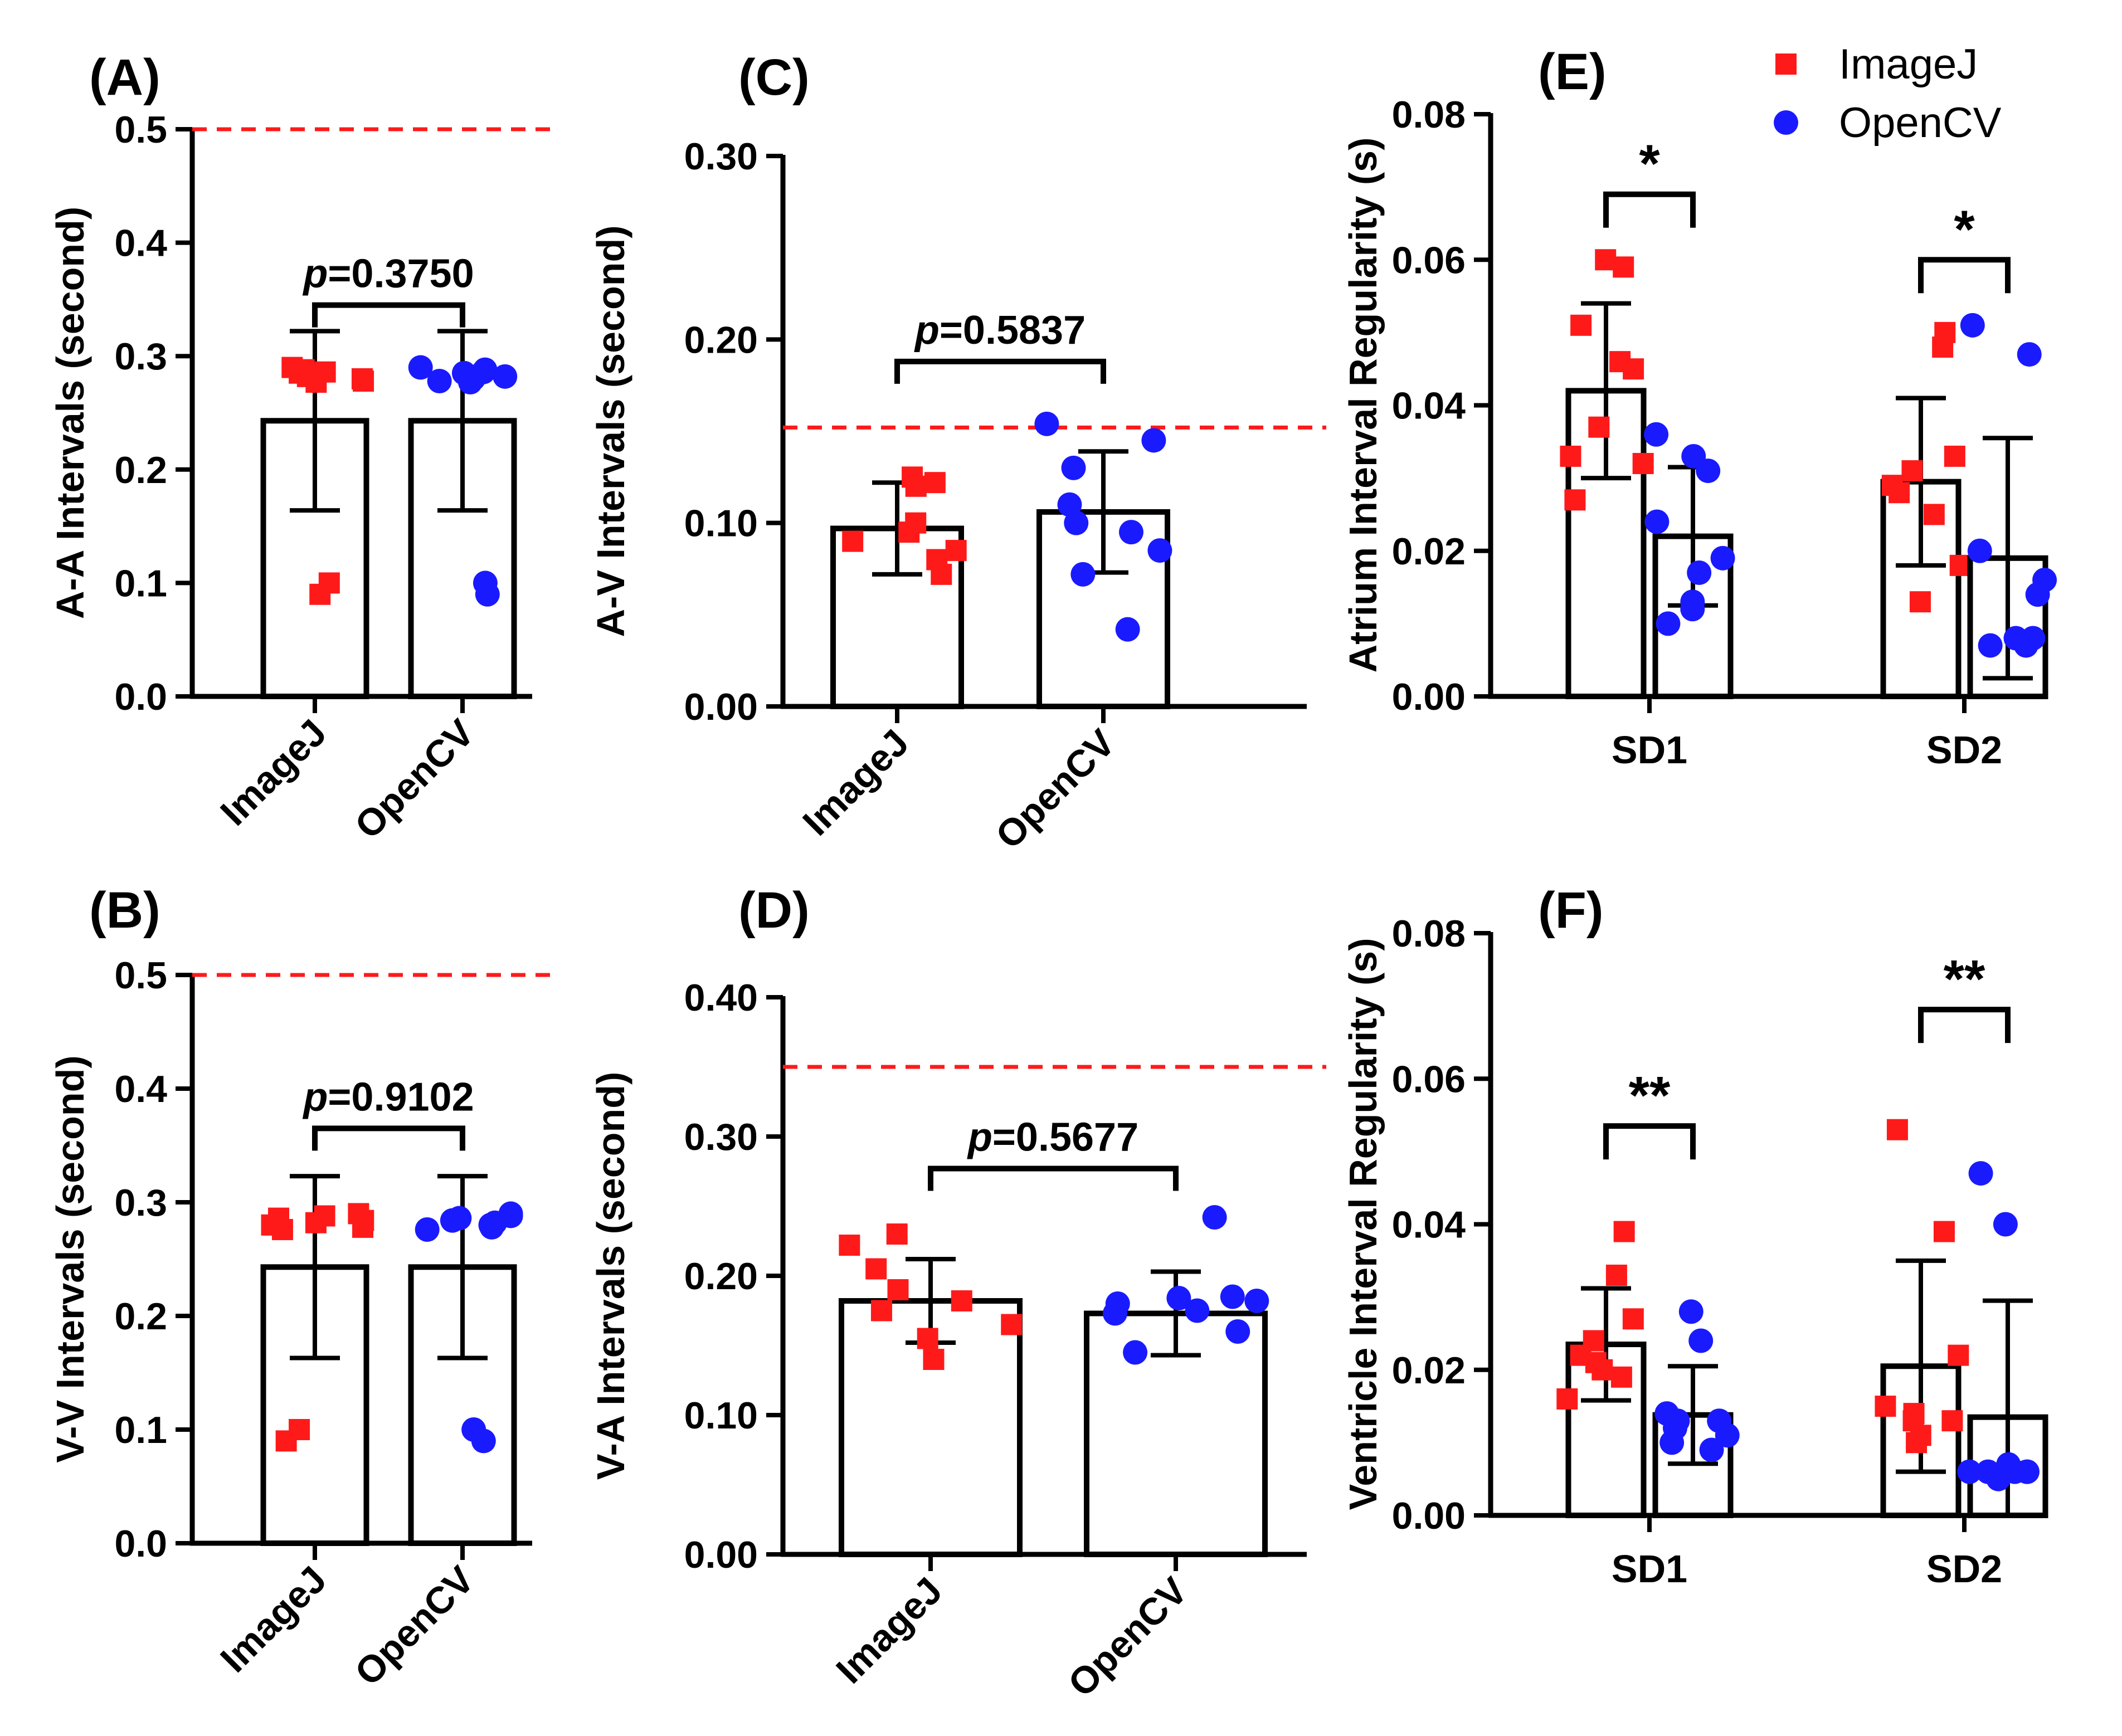 Image resolution: width=2122 pixels, height=1736 pixels. What do you see at coordinates (70, 413) in the screenshot?
I see `y-axis-title: A-A Intervals (second)` at bounding box center [70, 413].